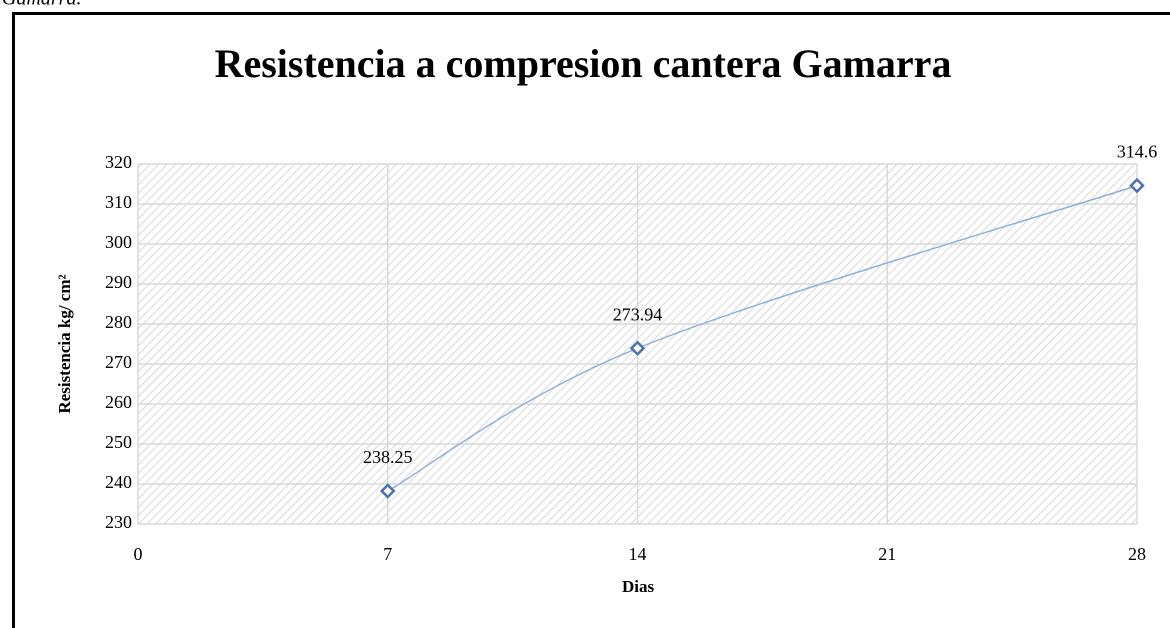  What do you see at coordinates (388, 457) in the screenshot?
I see `data-label: 238.25` at bounding box center [388, 457].